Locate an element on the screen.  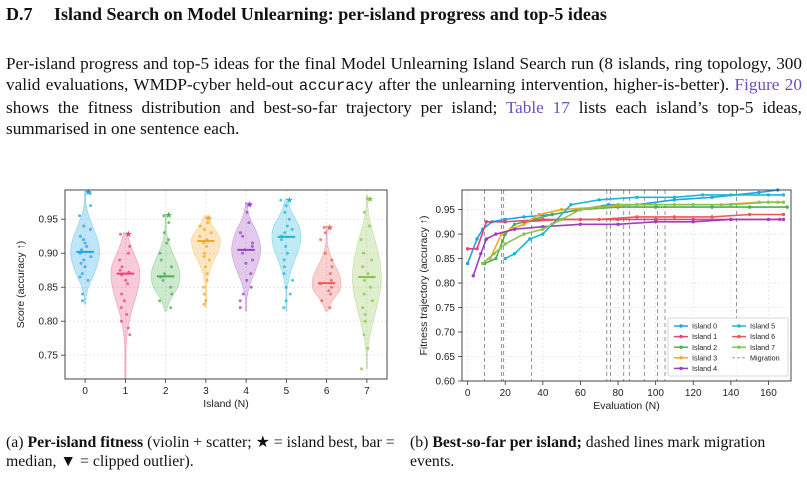
table-link: Table 17 is located at coordinates (537, 107).